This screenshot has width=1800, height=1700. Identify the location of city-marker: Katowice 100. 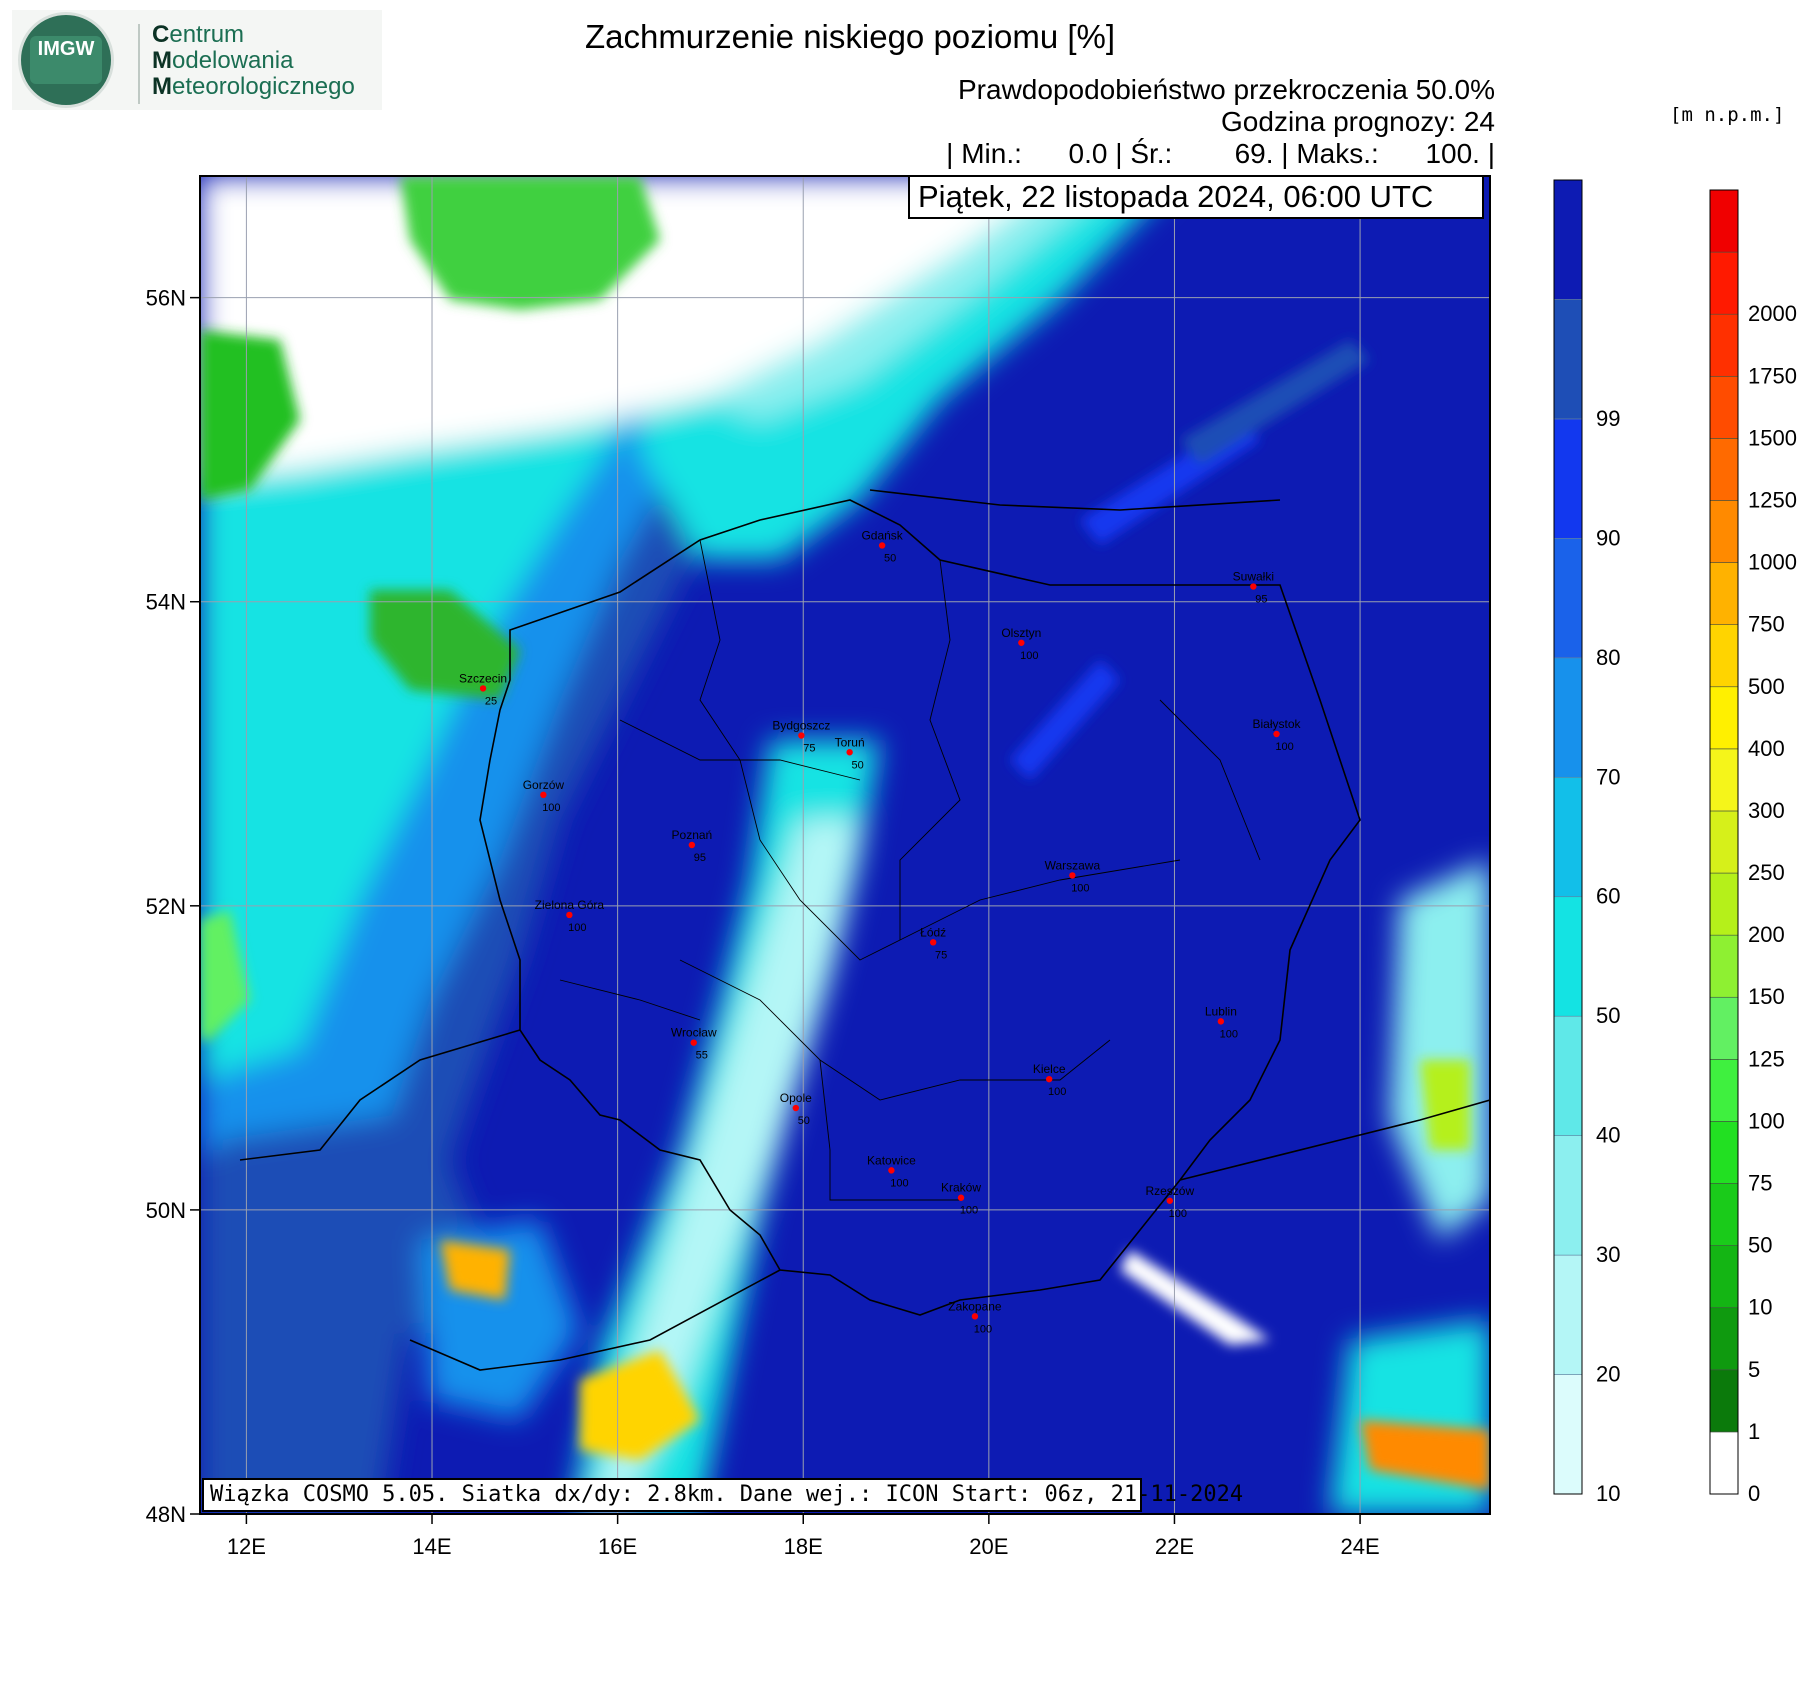
(891, 1171).